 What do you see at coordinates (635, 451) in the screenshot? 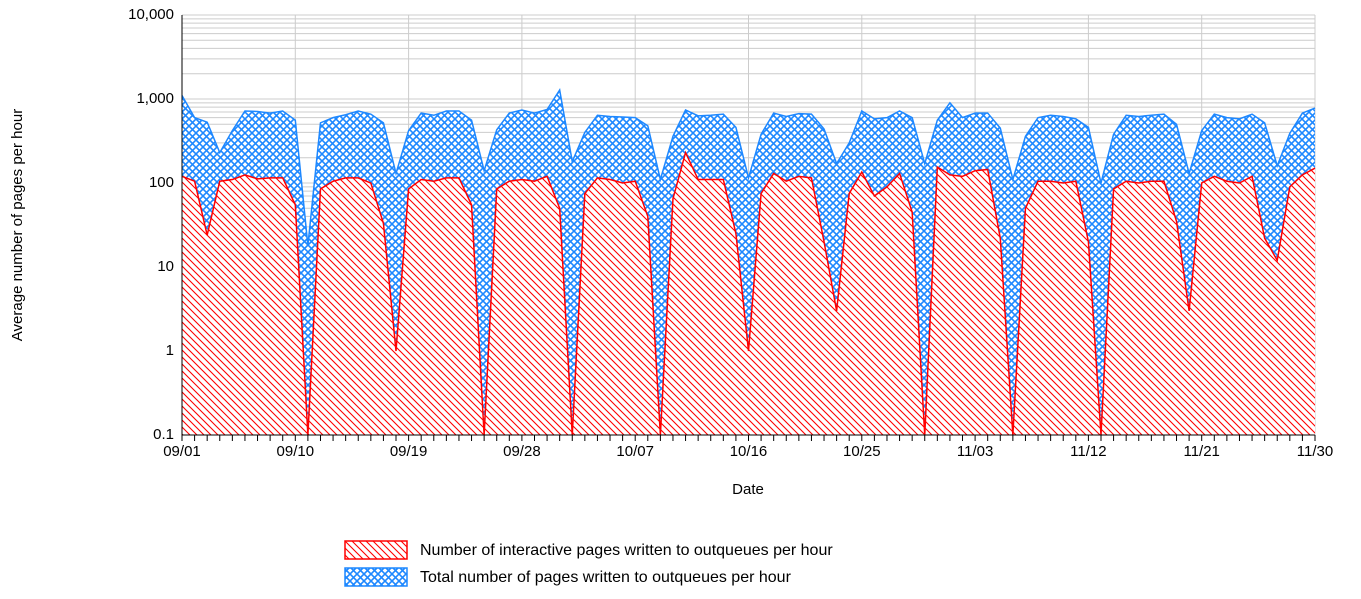
I see `x-tick-label: 10/07` at bounding box center [635, 451].